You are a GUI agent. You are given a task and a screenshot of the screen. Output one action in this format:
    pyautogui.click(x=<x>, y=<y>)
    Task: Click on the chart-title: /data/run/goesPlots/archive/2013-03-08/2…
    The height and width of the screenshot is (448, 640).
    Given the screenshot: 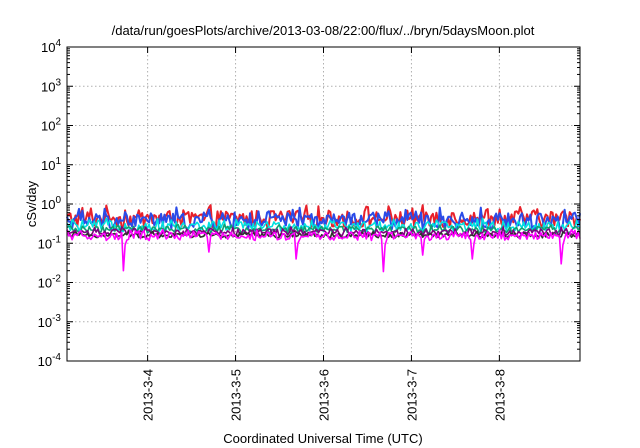 What is the action you would take?
    pyautogui.click(x=323, y=30)
    